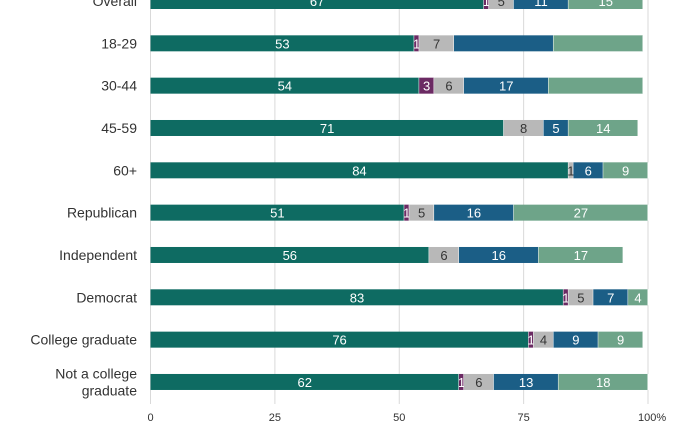 This screenshot has height=426, width=677. I want to click on category-label: 18-29, so click(119, 43).